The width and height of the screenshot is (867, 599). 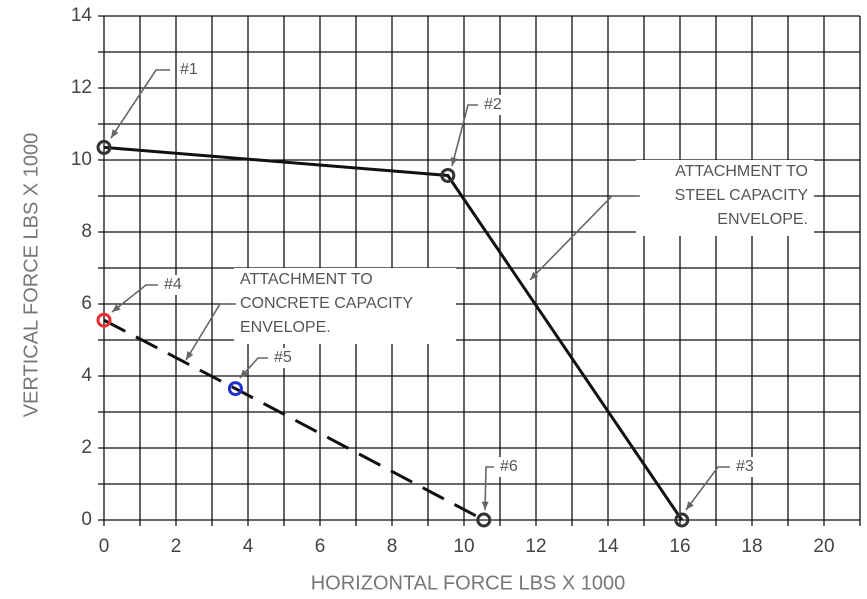 What do you see at coordinates (326, 303) in the screenshot?
I see `annotation-text: CONCRETE CAPACITY` at bounding box center [326, 303].